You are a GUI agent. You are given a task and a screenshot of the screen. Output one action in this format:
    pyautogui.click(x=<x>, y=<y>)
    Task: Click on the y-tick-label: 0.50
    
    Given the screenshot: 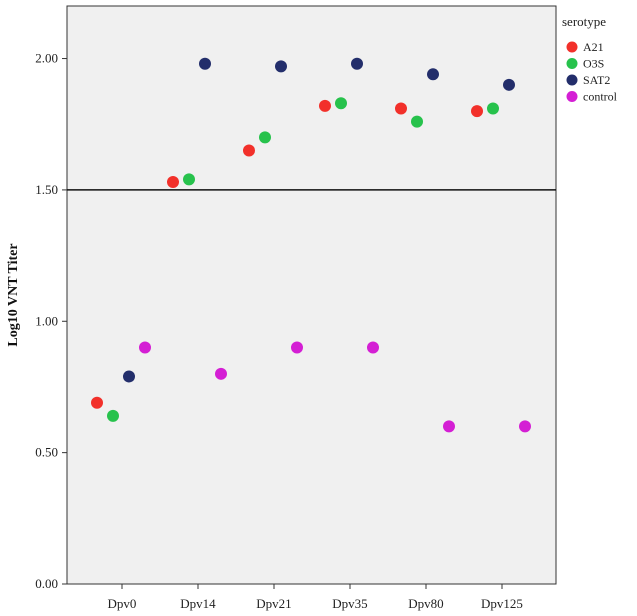 What is the action you would take?
    pyautogui.click(x=46, y=452)
    